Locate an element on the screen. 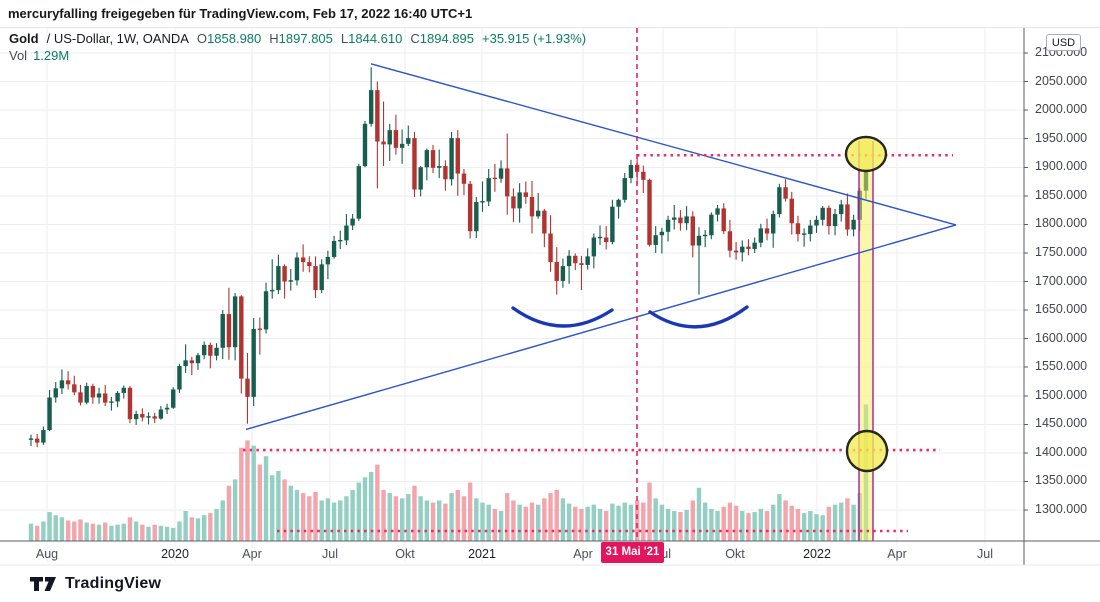  price-axis-label: 1700.000 is located at coordinates (1061, 280).